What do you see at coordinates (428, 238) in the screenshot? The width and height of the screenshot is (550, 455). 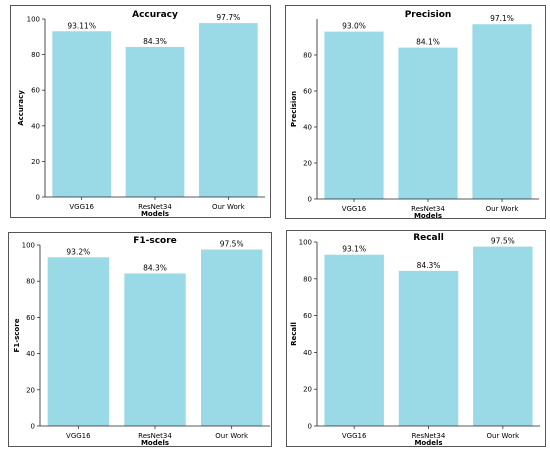 I see `chart-title: Recall` at bounding box center [428, 238].